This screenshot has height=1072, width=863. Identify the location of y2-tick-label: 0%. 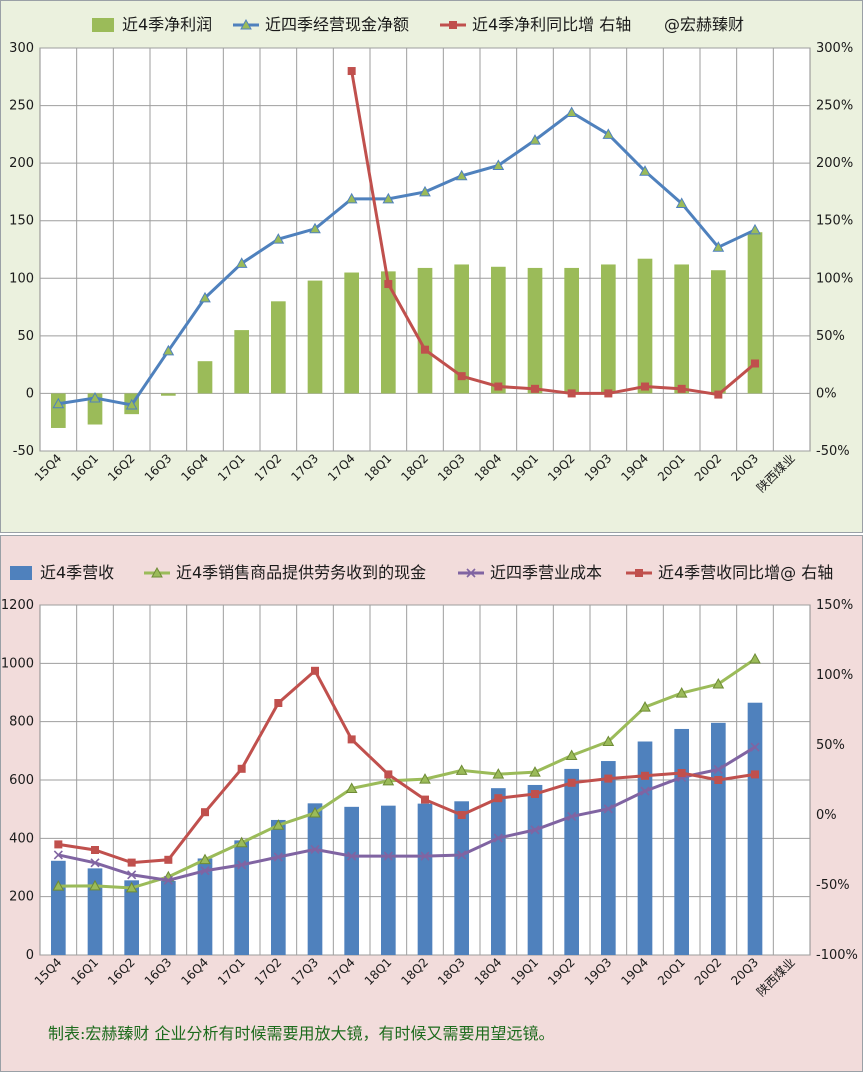
(826, 815).